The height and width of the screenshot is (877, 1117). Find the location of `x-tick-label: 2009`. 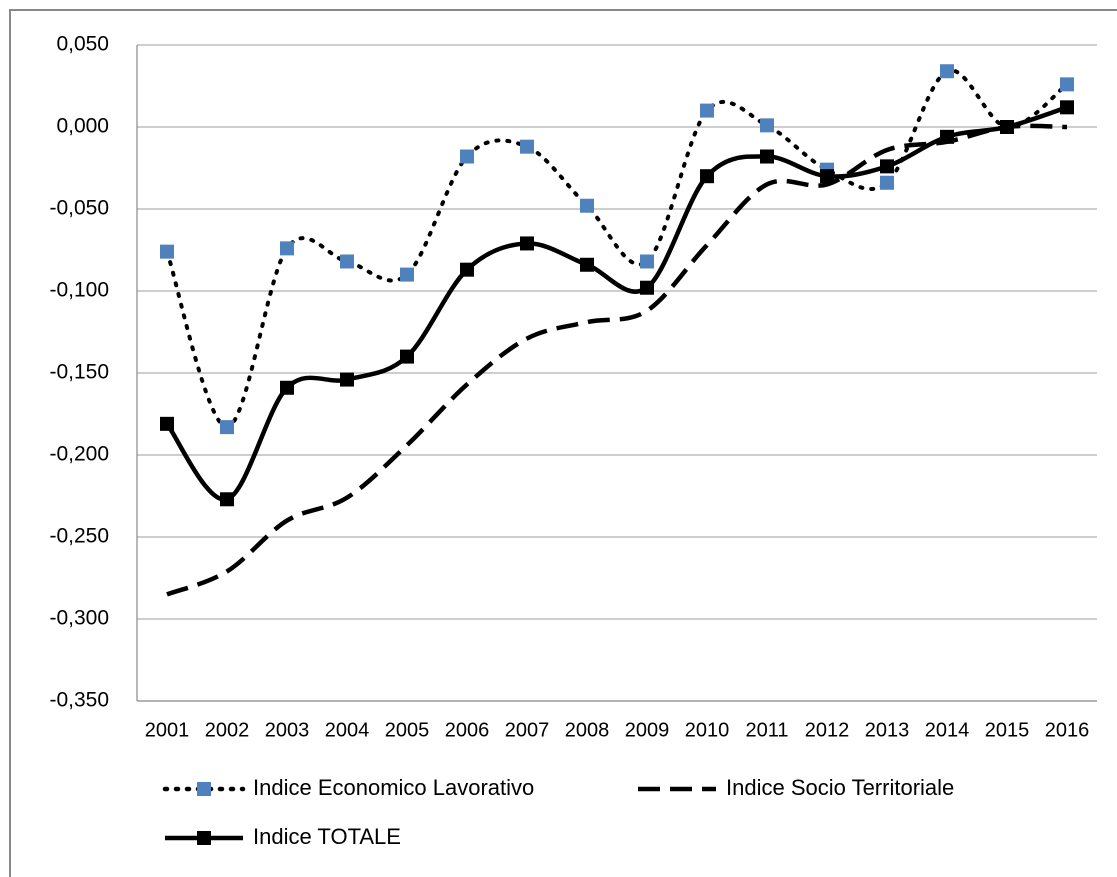

x-tick-label: 2009 is located at coordinates (647, 730).